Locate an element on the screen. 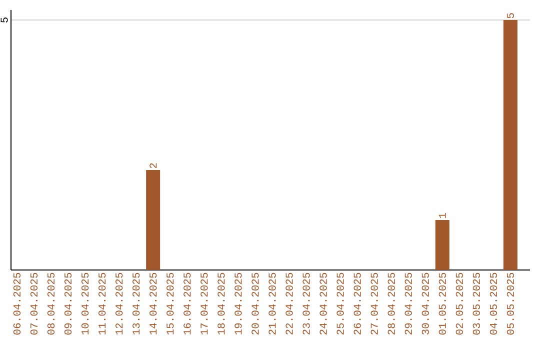 This screenshot has width=540, height=340. x-tick-label: 10.04.2025 is located at coordinates (85, 303).